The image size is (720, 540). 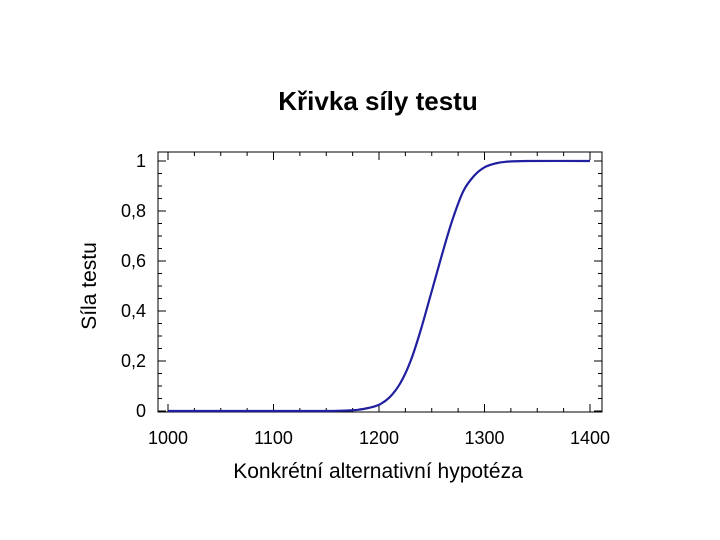 What do you see at coordinates (133, 211) in the screenshot?
I see `y-tick-label: 0,8` at bounding box center [133, 211].